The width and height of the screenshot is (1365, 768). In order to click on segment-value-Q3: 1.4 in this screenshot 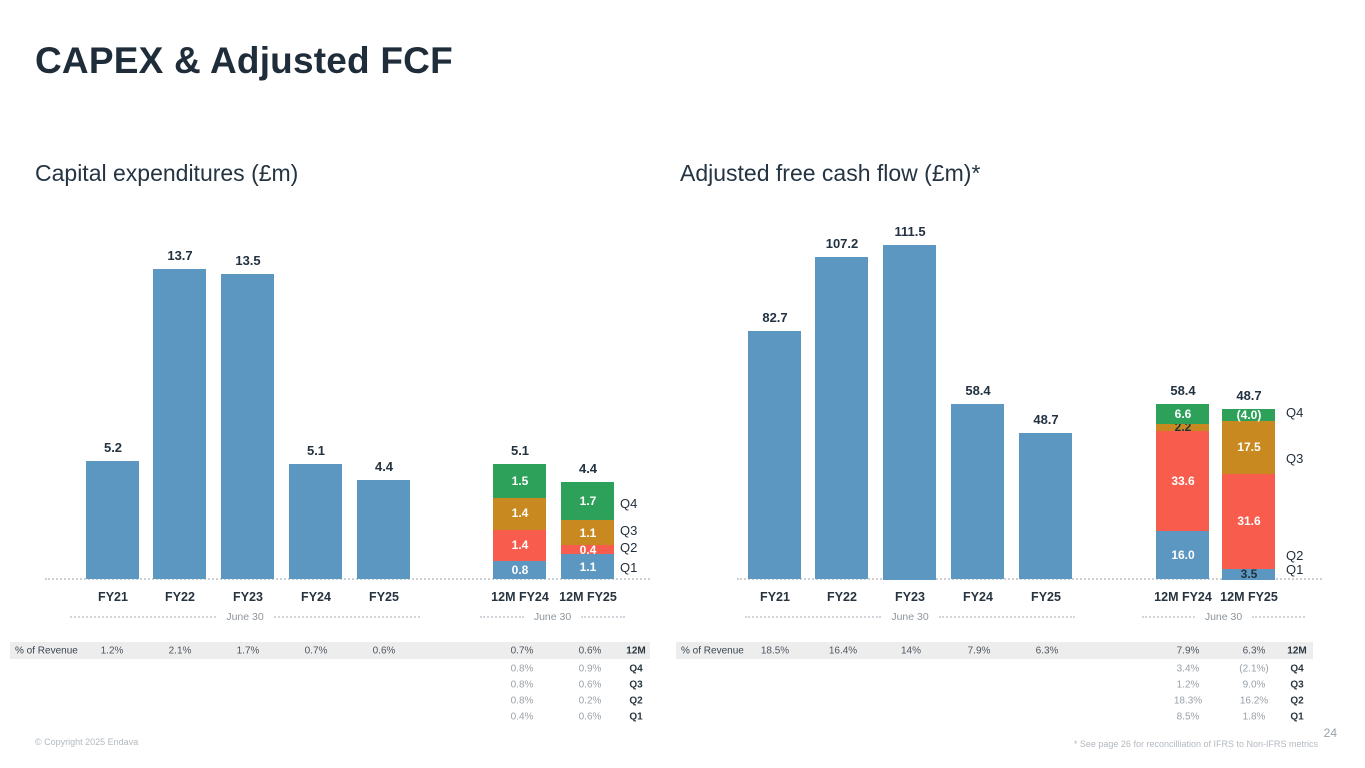, I will do `click(520, 513)`.